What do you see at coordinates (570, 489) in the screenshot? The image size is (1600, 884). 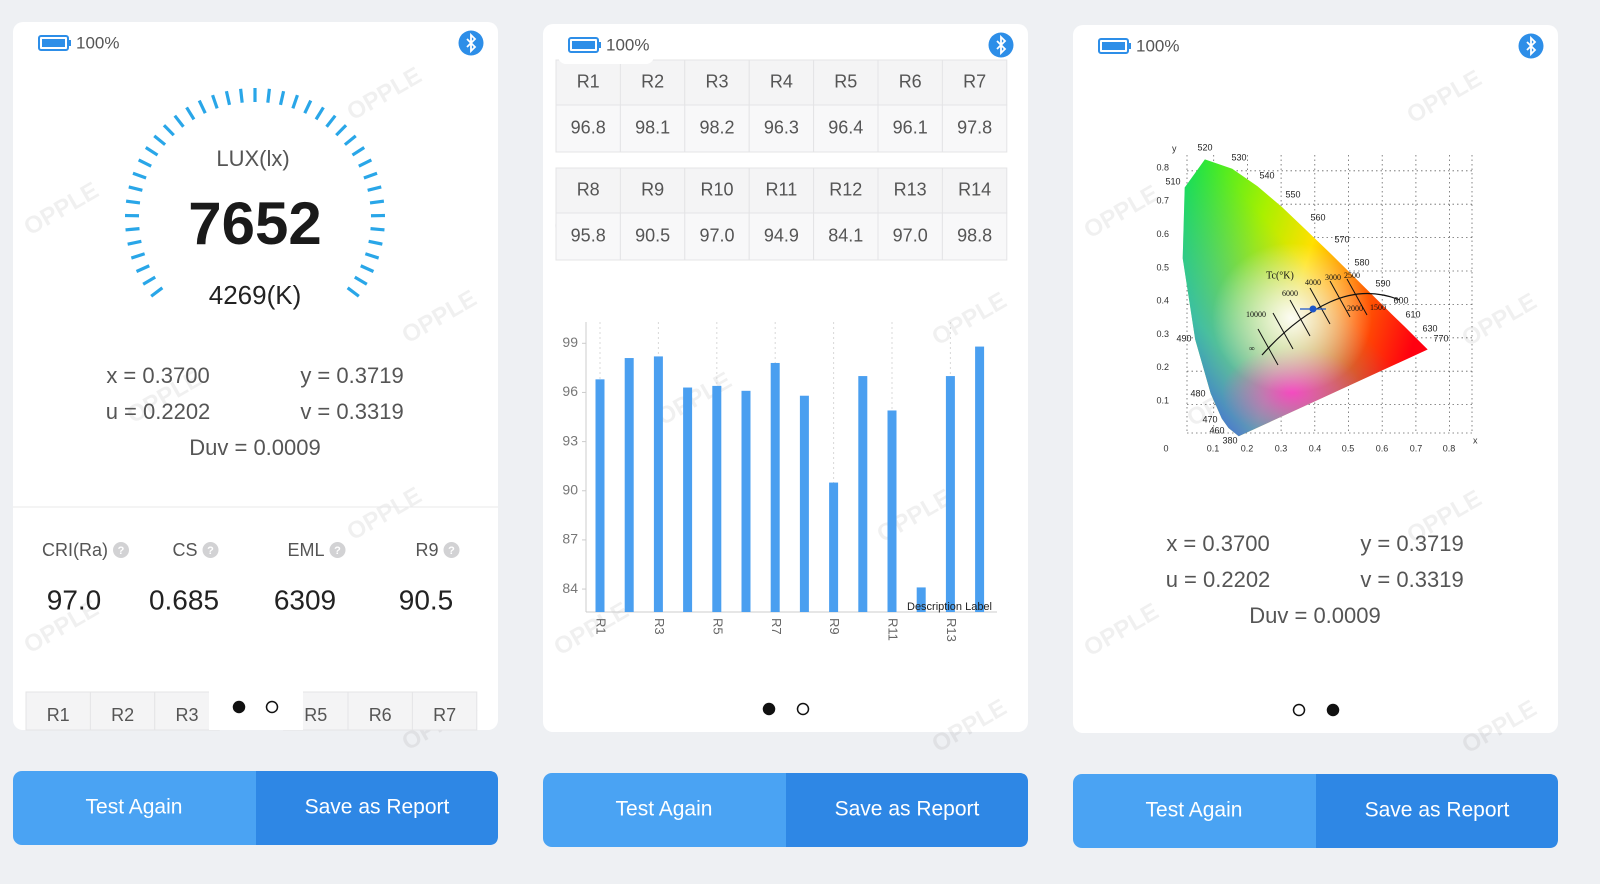 I see `y-tick-label: 90` at bounding box center [570, 489].